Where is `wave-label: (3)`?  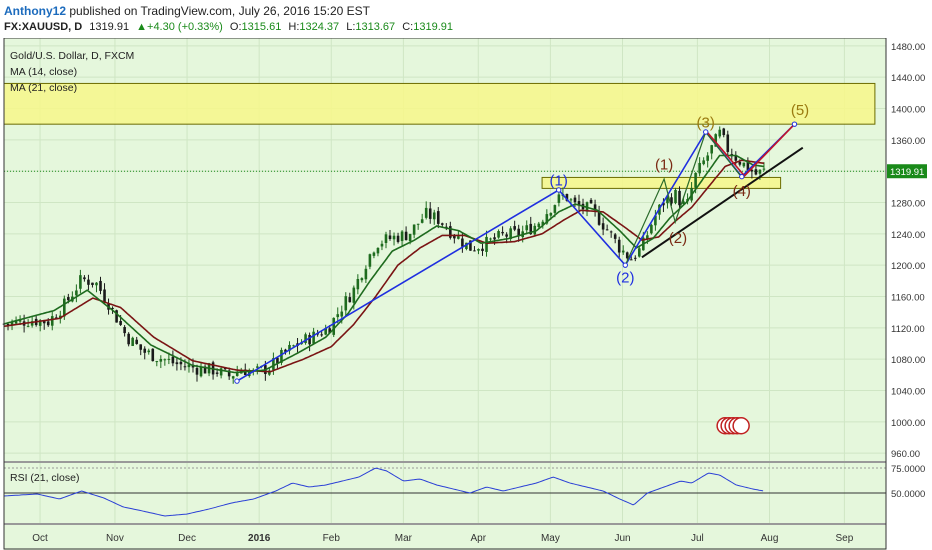 wave-label: (3) is located at coordinates (706, 122).